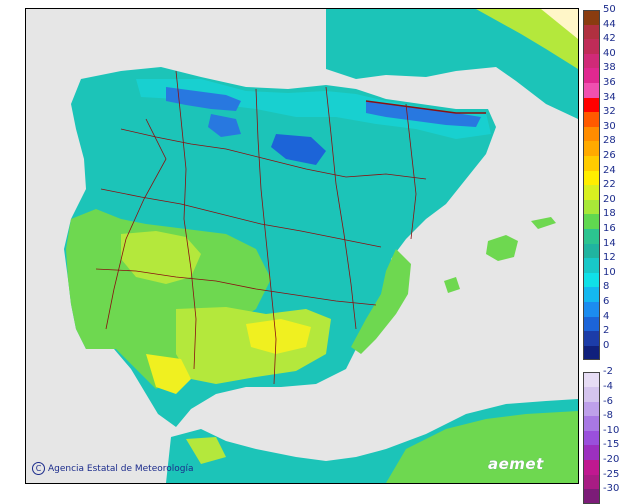  I want to click on legend-label: 0, so click(606, 345).